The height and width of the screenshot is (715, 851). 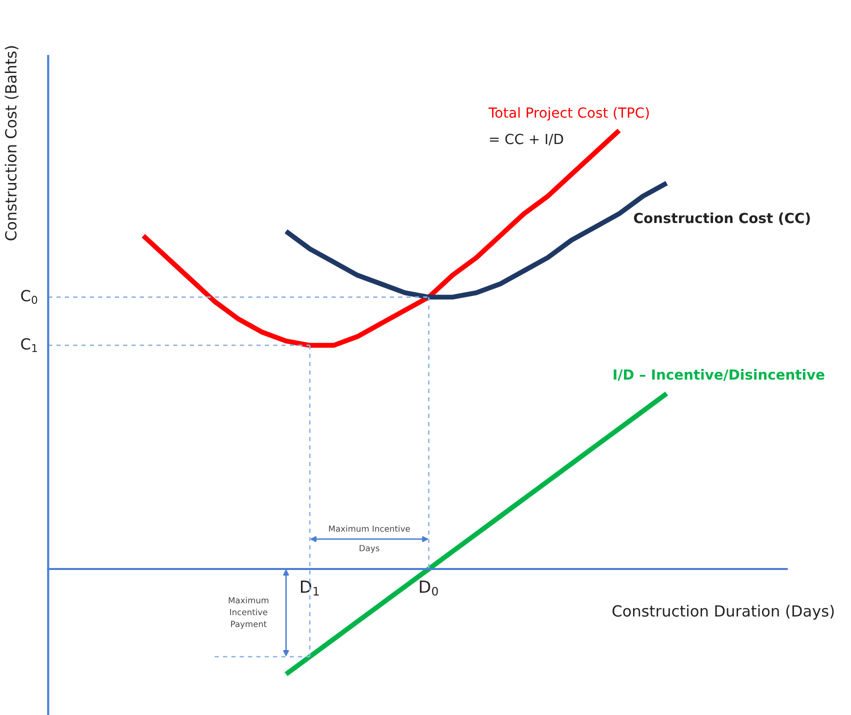 What do you see at coordinates (527, 140) in the screenshot?
I see `annotation: = CC + I/D` at bounding box center [527, 140].